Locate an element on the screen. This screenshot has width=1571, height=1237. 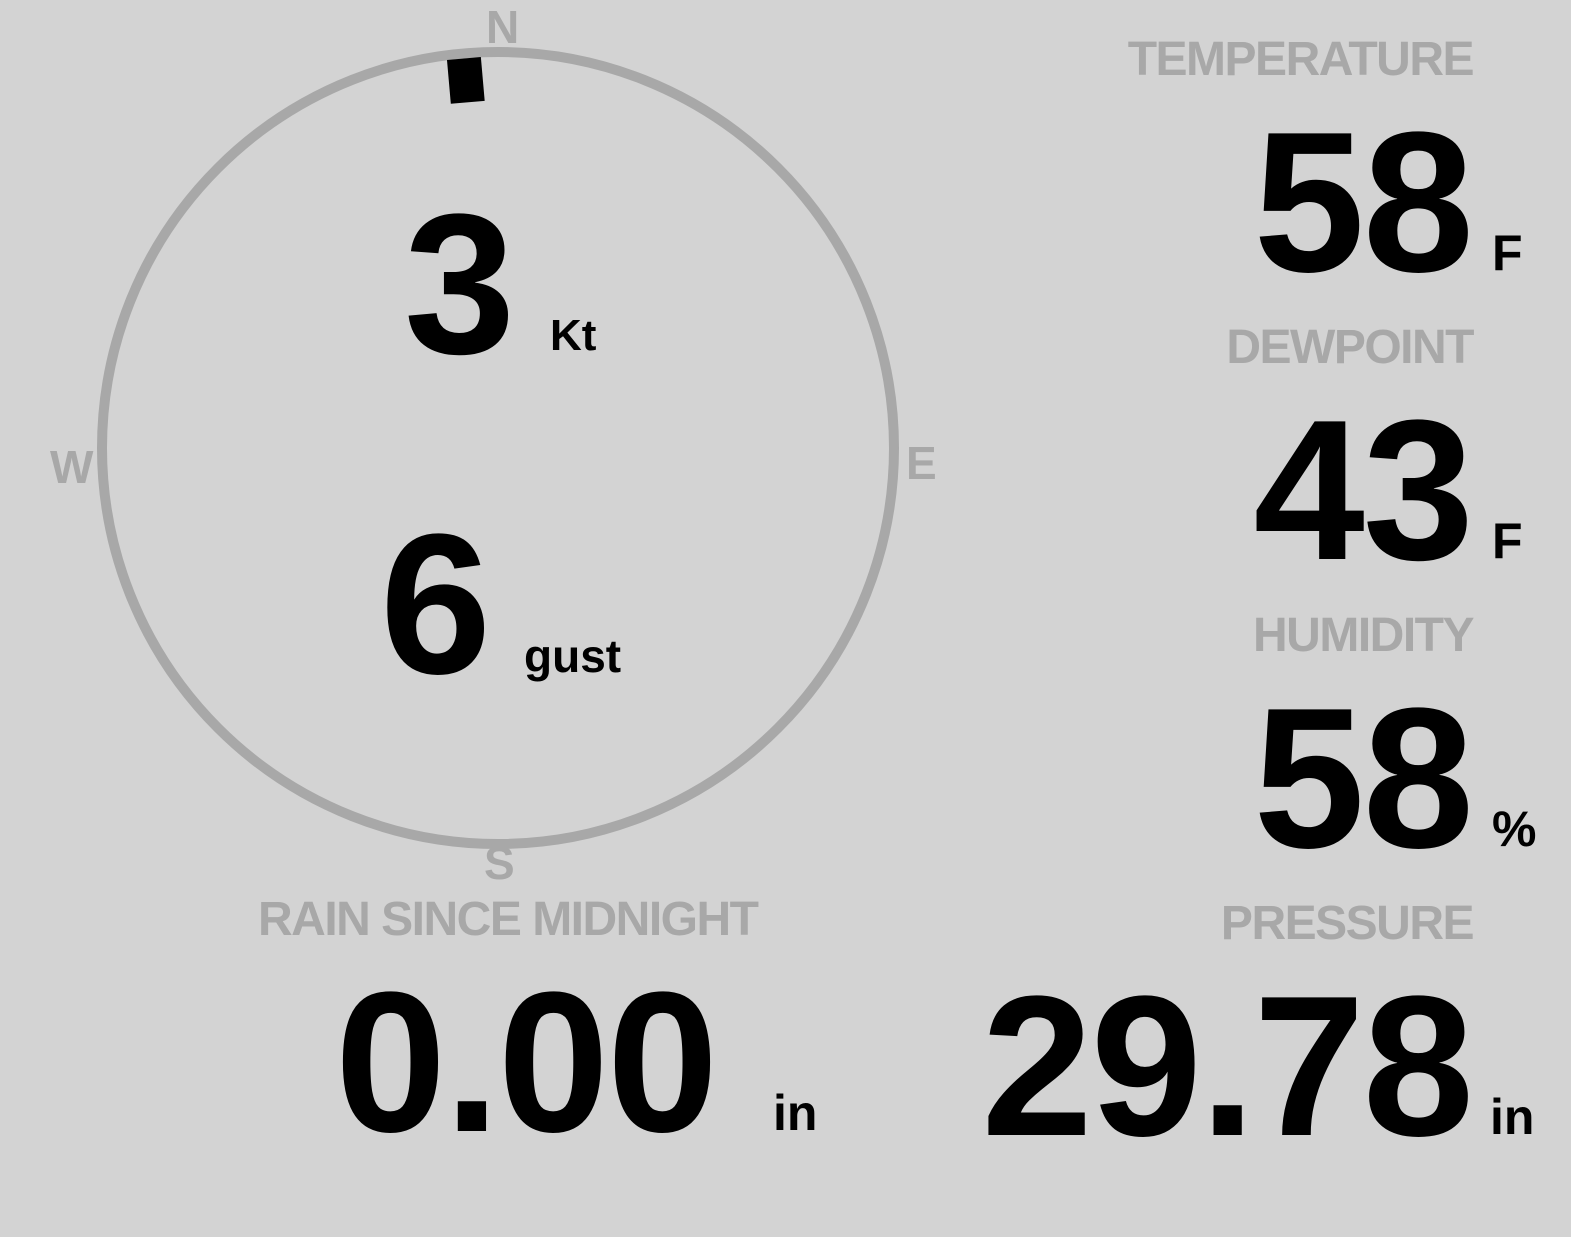
wind-gust-unit: gust is located at coordinates (573, 656).